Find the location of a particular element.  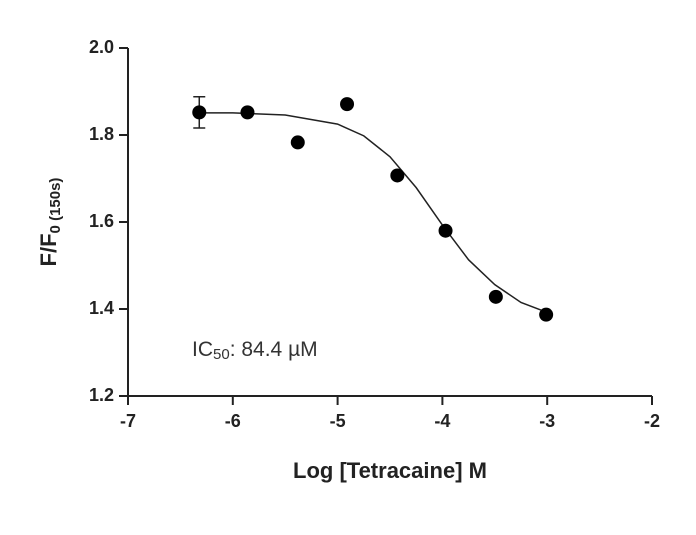

y-tick-label: 1.4 is located at coordinates (101, 308).